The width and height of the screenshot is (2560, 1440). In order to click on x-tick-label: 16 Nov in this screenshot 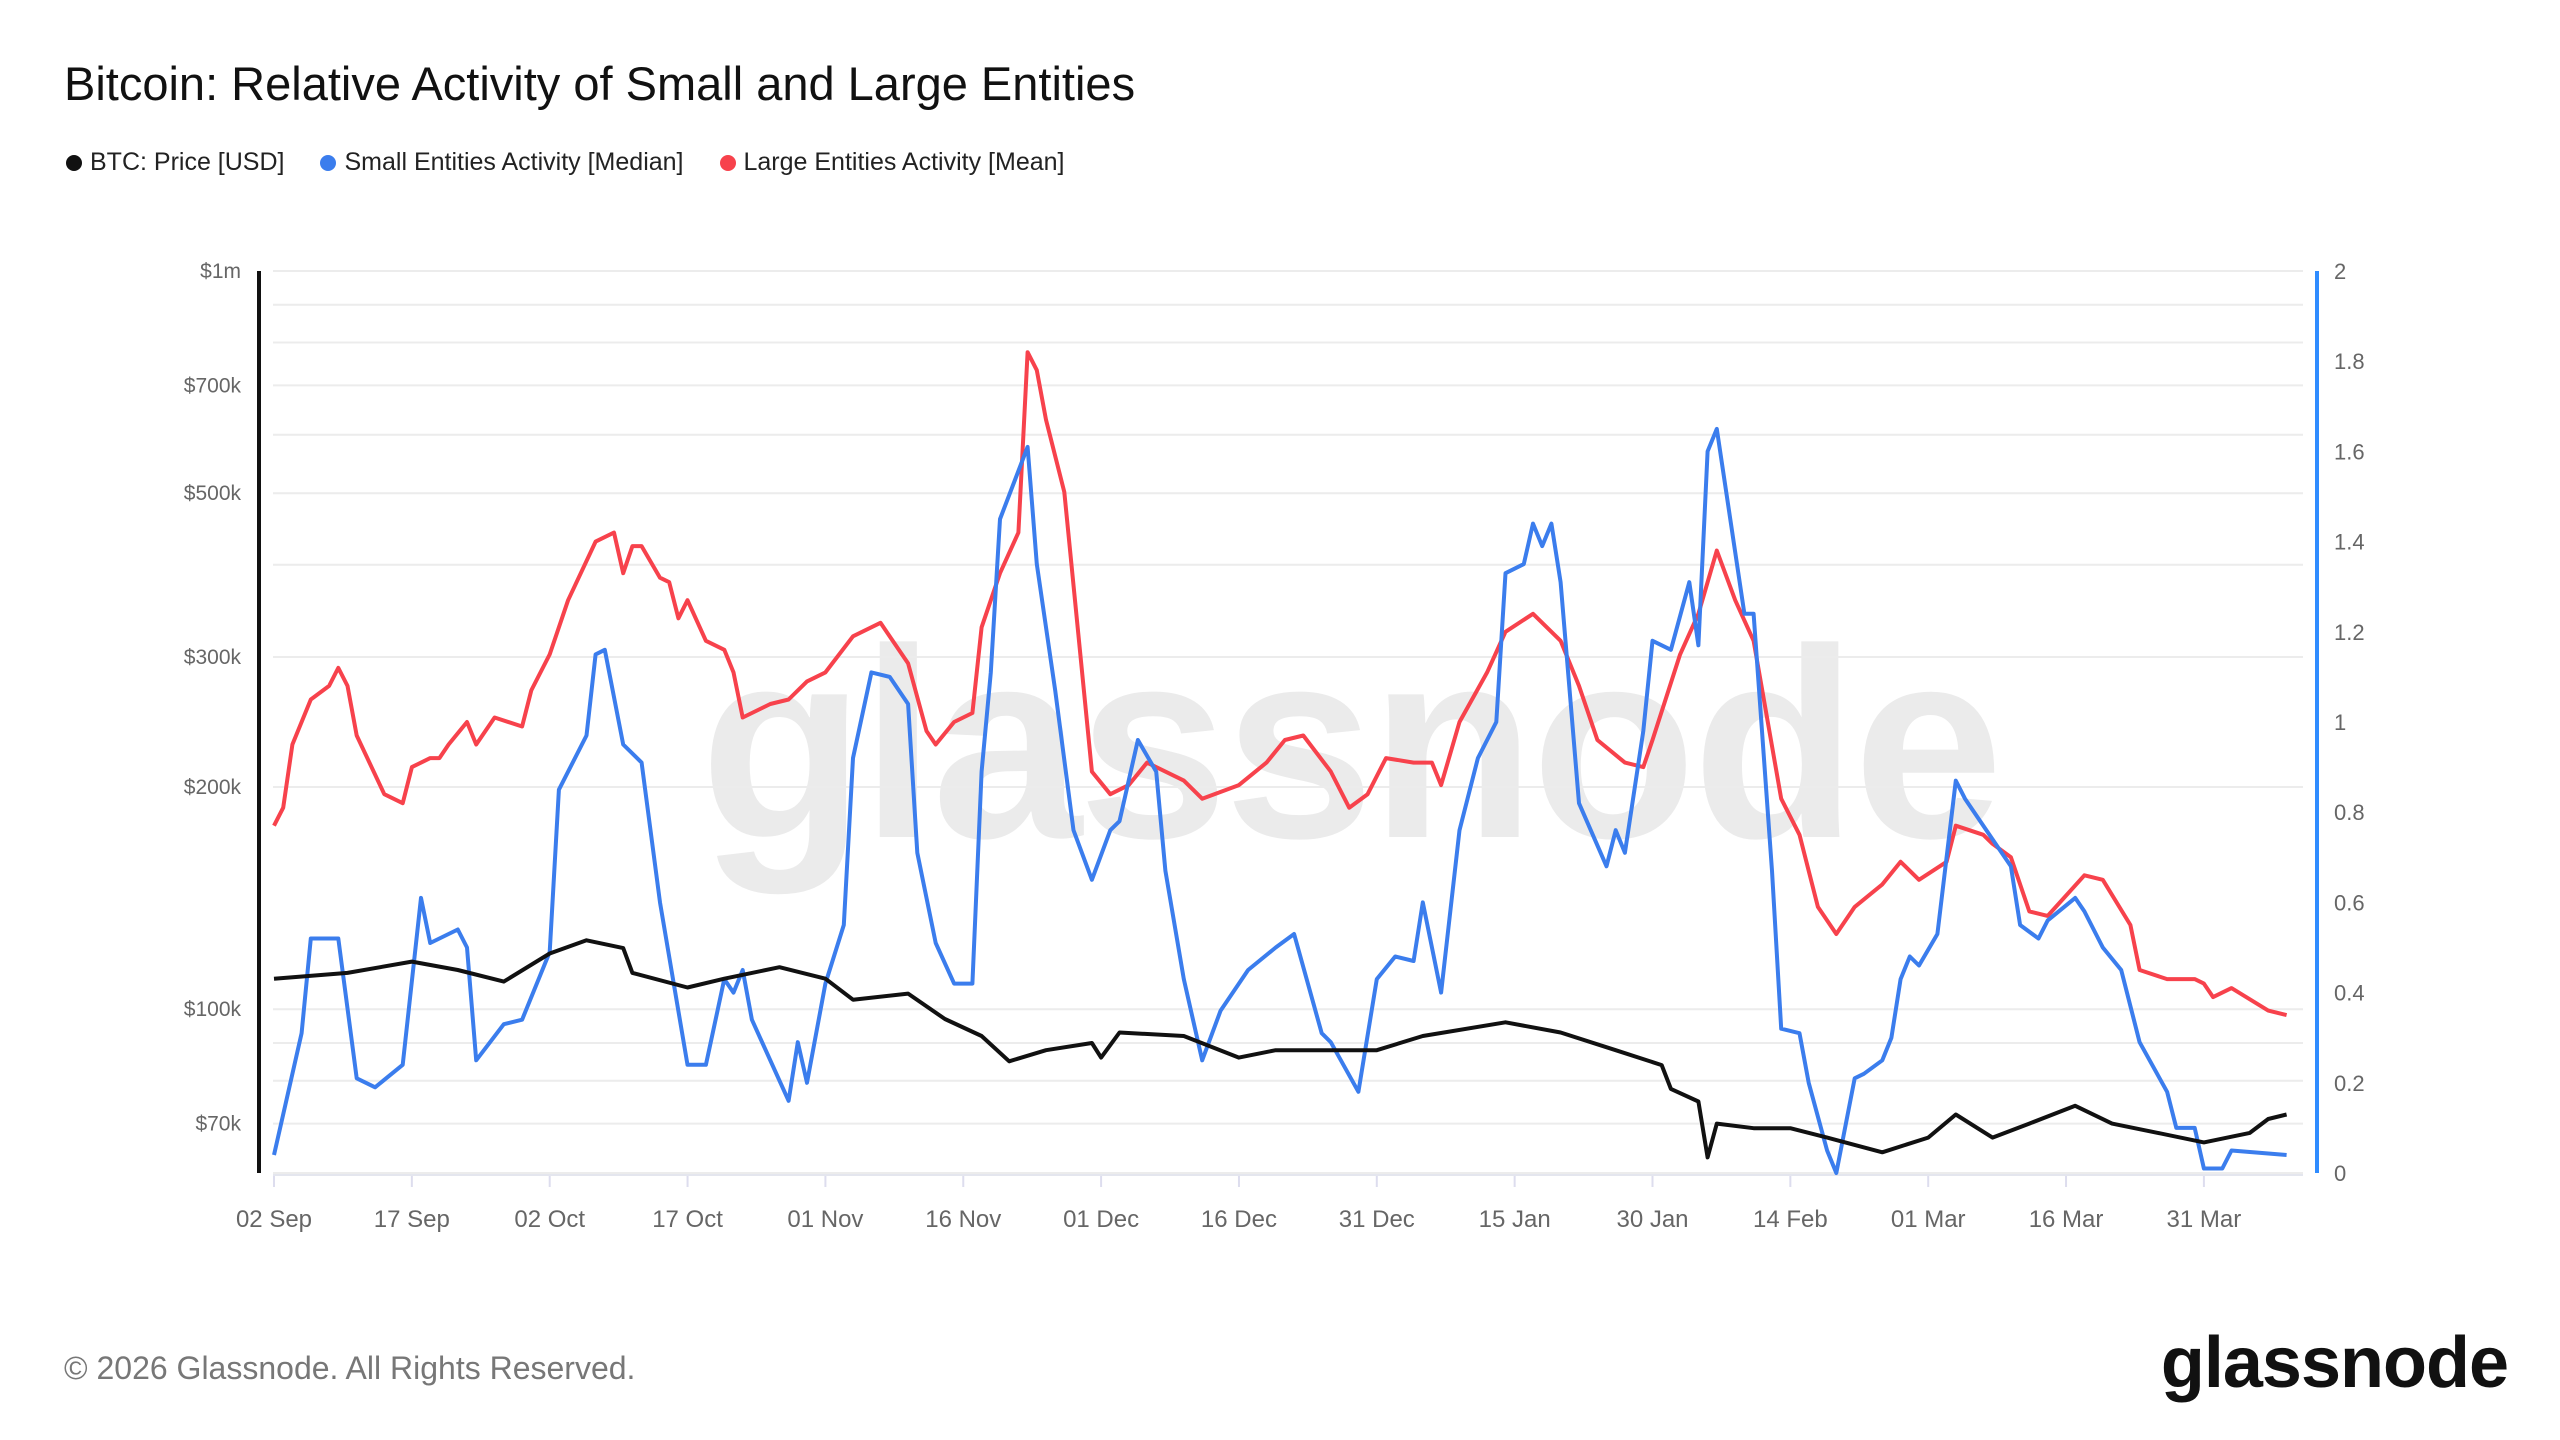, I will do `click(963, 1219)`.